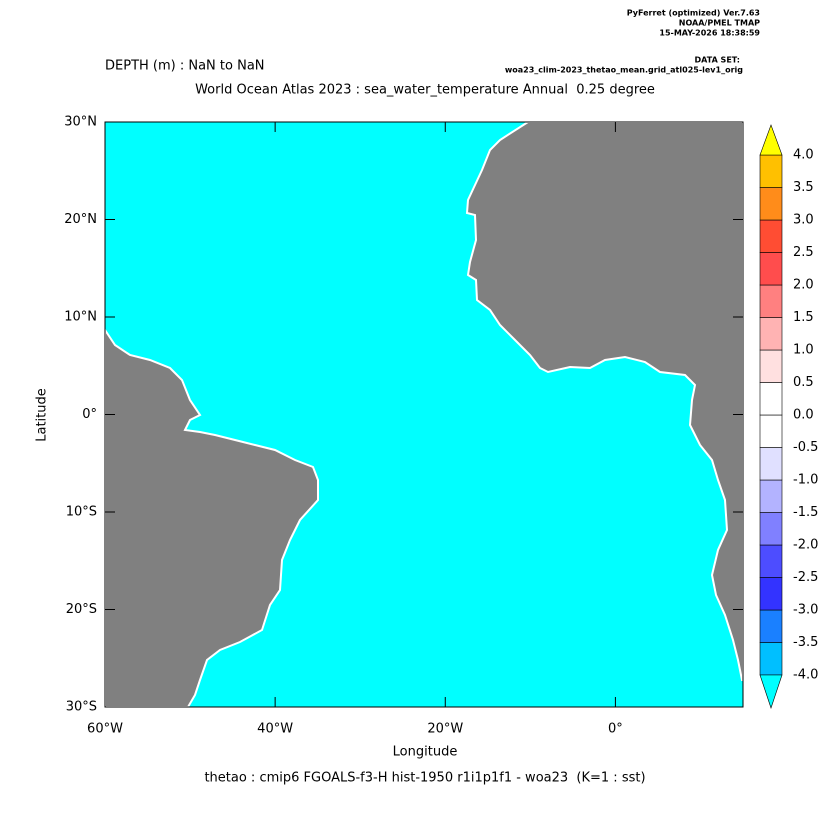 This screenshot has width=832, height=832. I want to click on x-tick-label: 20°W, so click(445, 729).